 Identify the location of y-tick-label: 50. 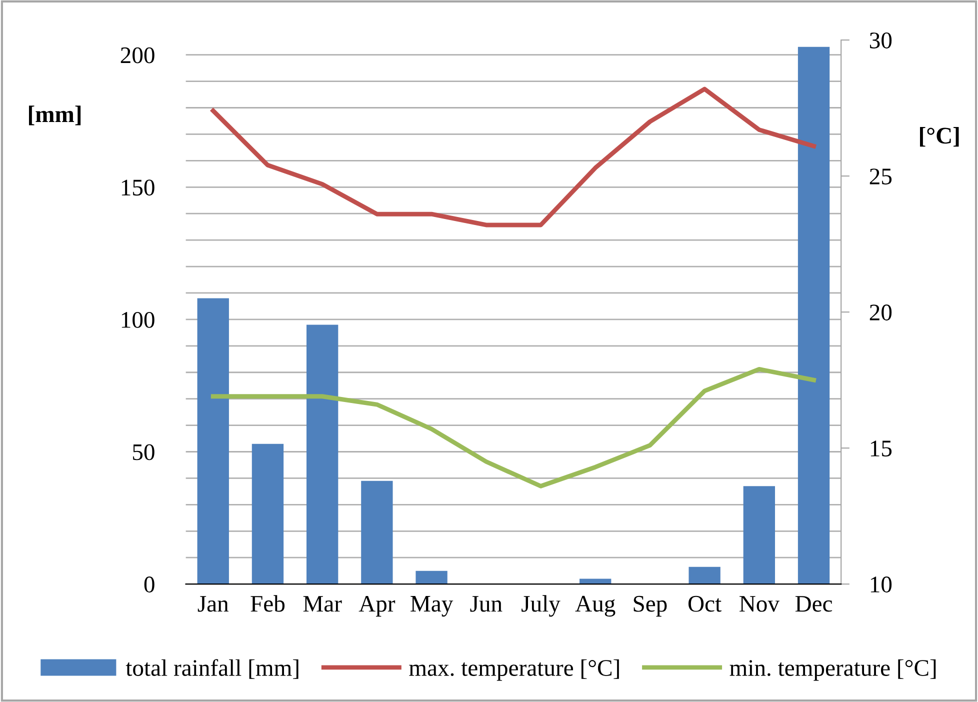
(143, 452).